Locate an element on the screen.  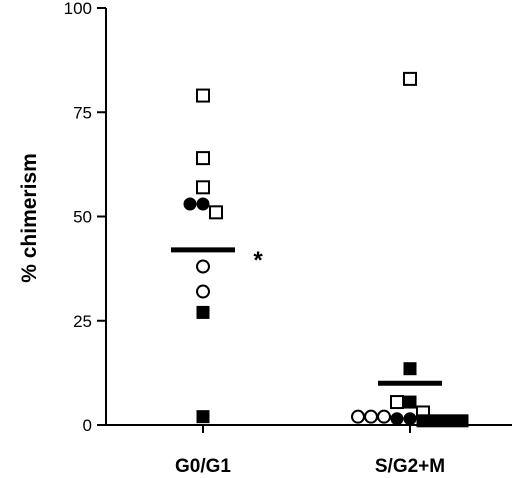
y-tick-label: 50 is located at coordinates (82, 217).